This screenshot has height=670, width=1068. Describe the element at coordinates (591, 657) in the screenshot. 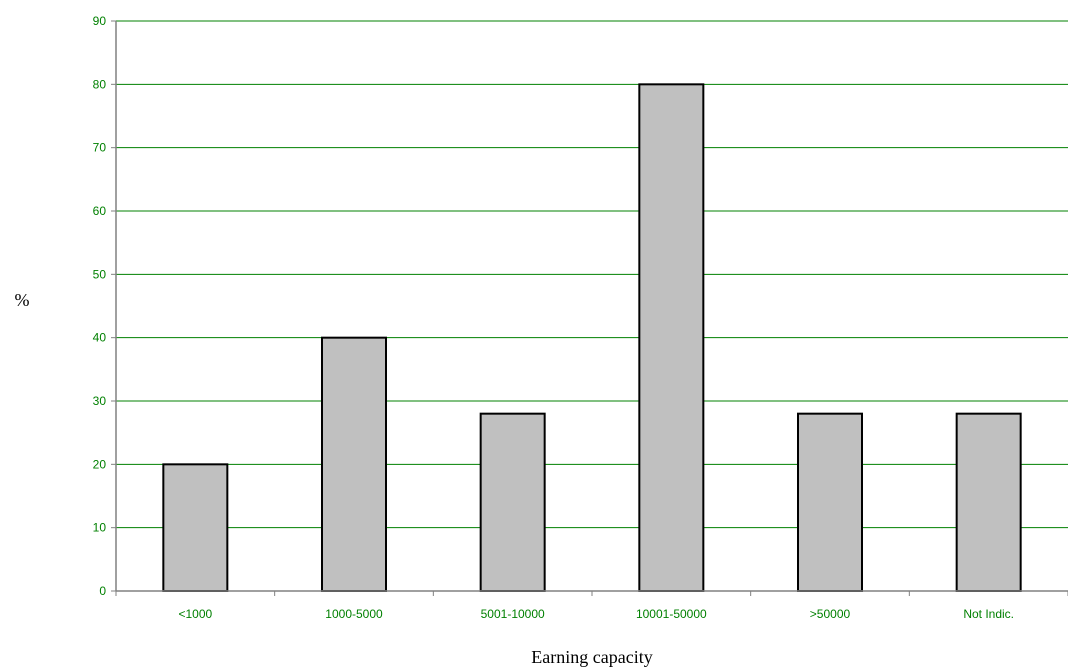

I see `x-axis-label: Earning capacity` at that location.